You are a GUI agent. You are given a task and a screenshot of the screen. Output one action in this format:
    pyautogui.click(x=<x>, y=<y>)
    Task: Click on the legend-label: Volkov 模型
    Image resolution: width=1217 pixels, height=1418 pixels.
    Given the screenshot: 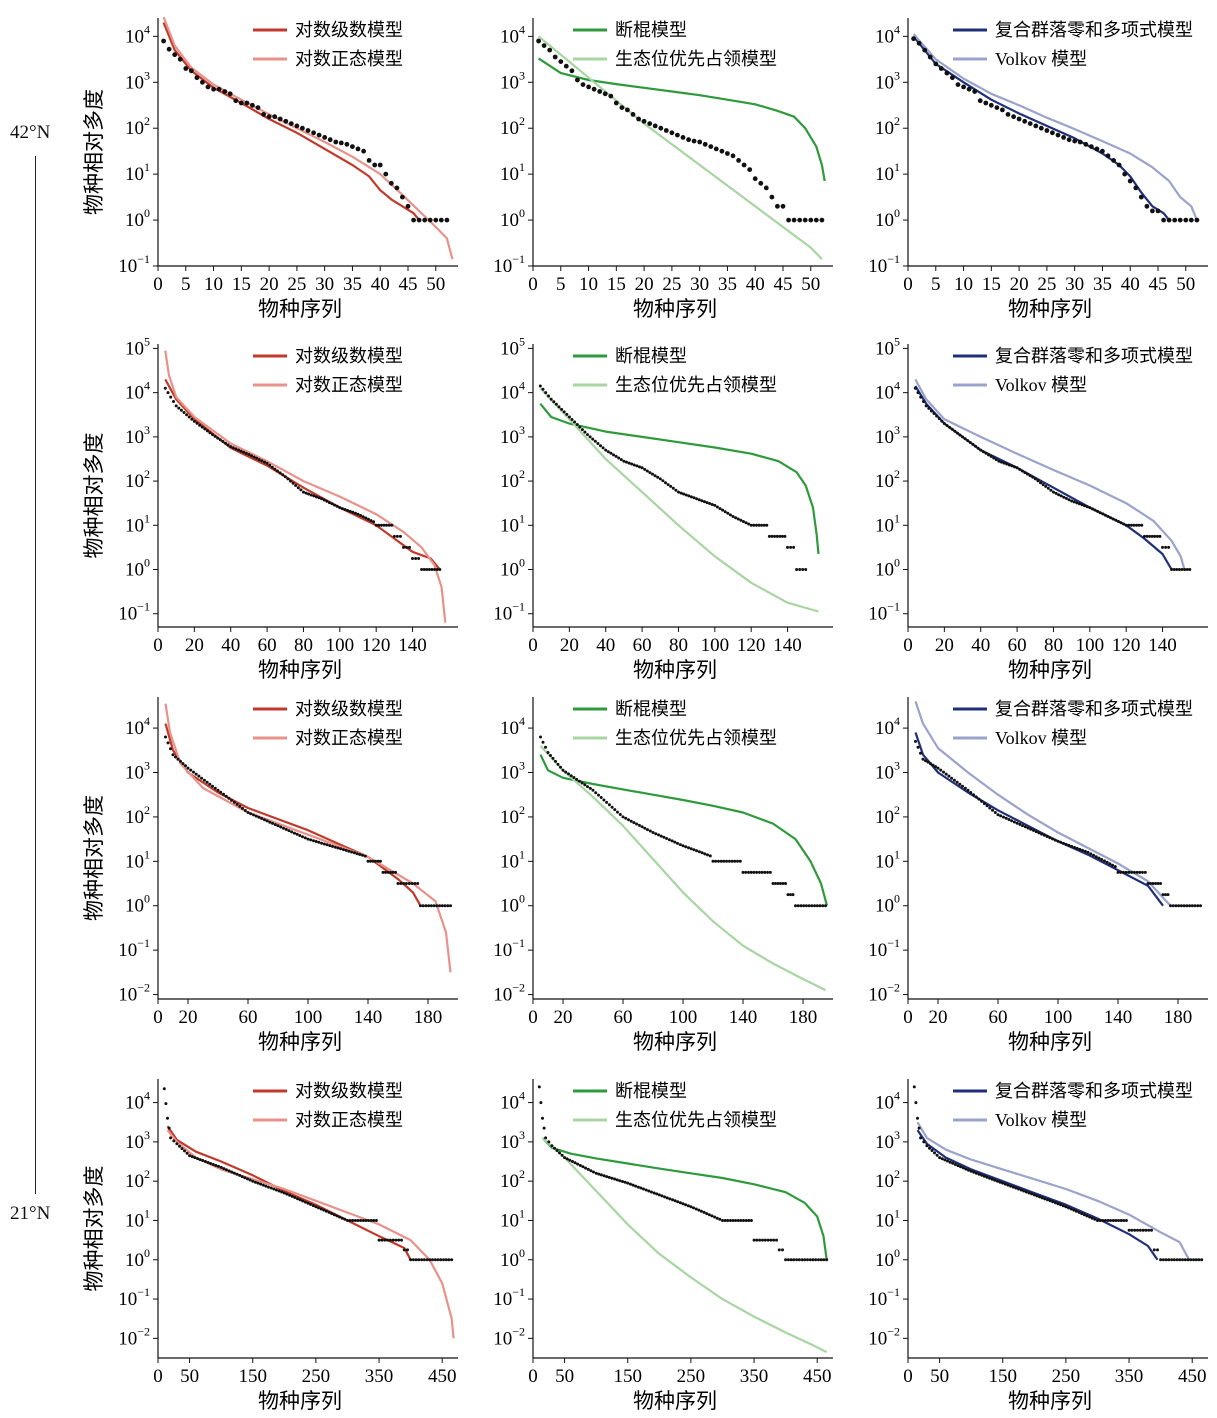 What is the action you would take?
    pyautogui.click(x=1041, y=1120)
    